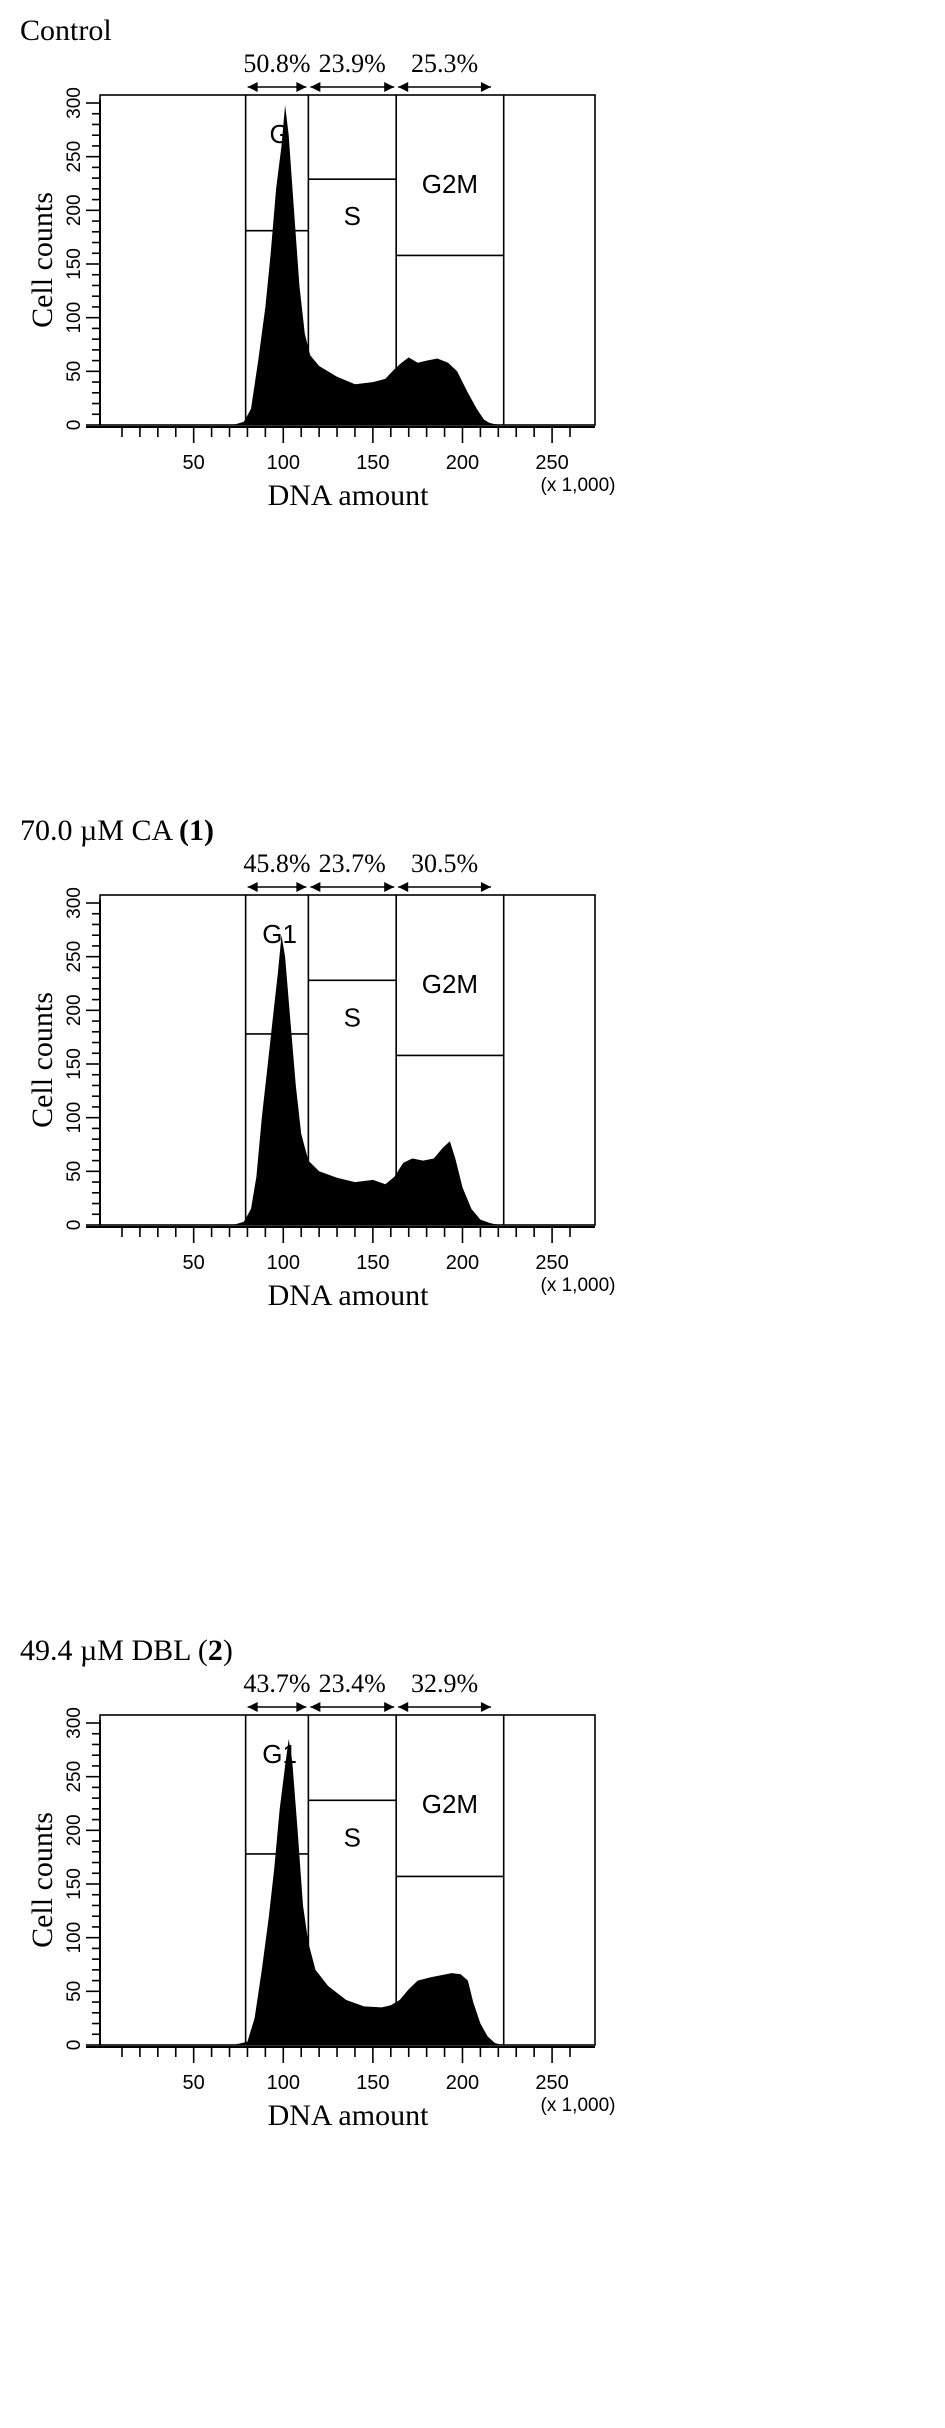  I want to click on phase-percentage: 50.8%, so click(276, 63).